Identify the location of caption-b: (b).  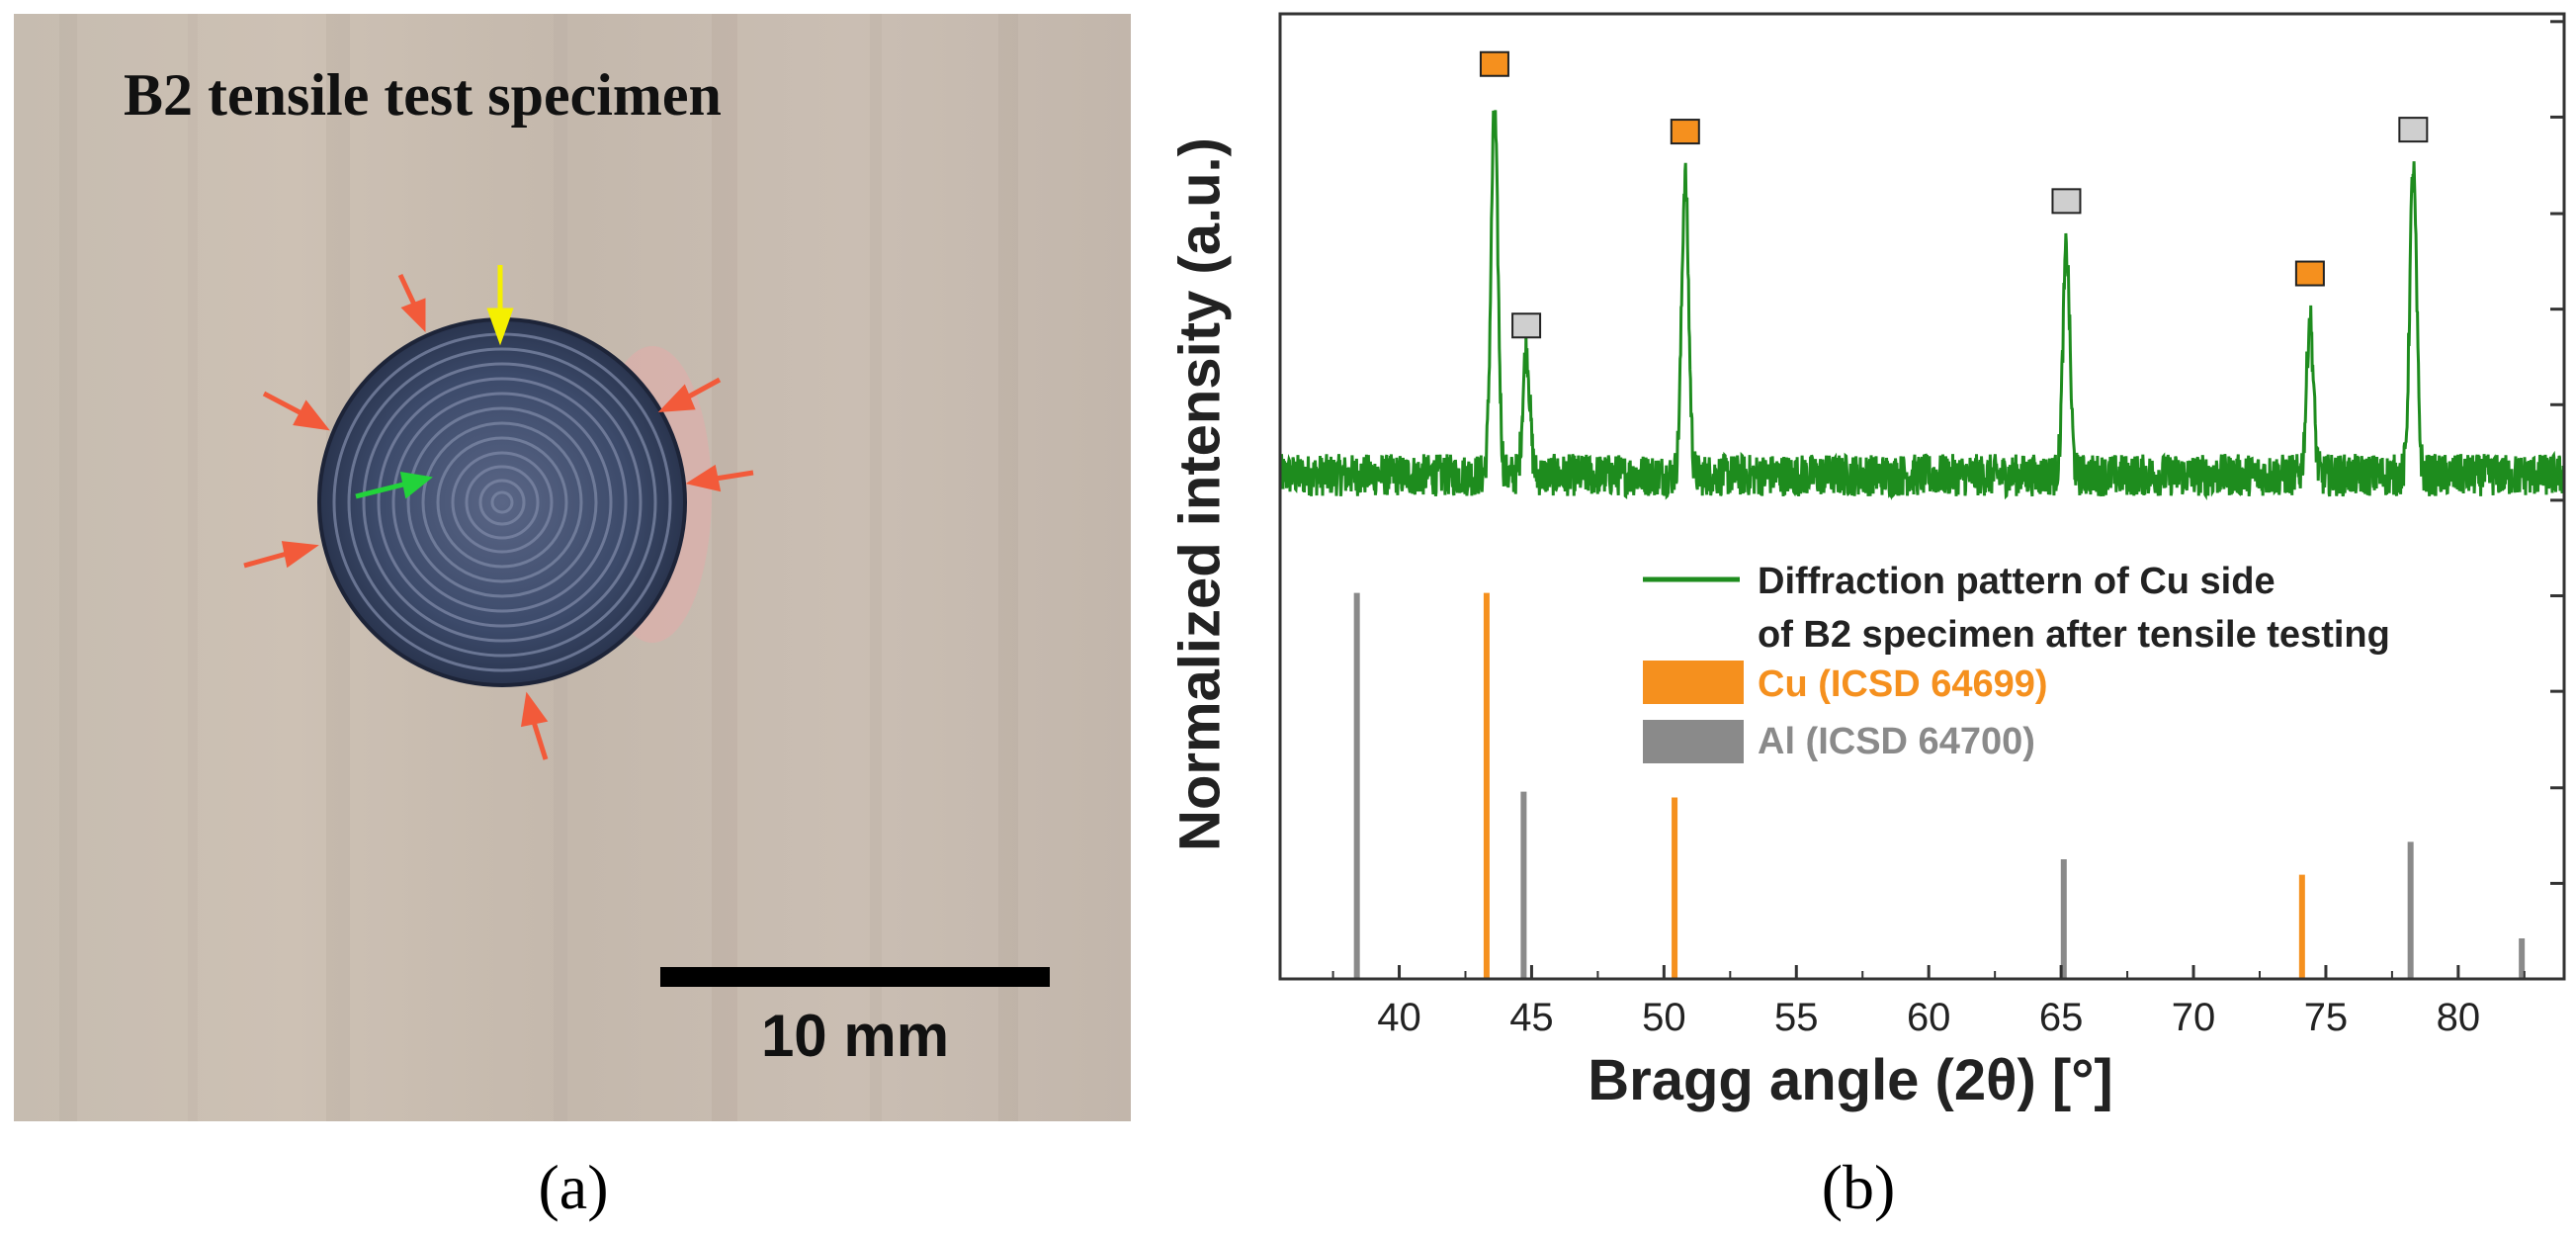
(1859, 1187).